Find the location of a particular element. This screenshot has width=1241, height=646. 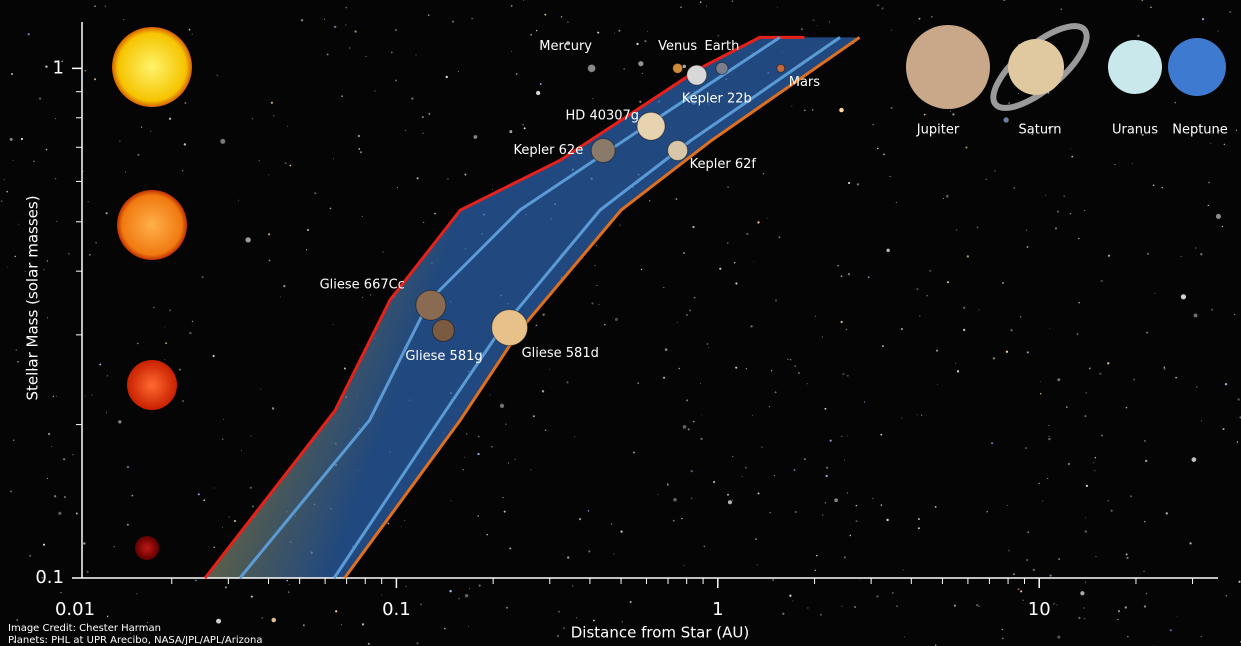

planet-label: Earth is located at coordinates (721, 46).